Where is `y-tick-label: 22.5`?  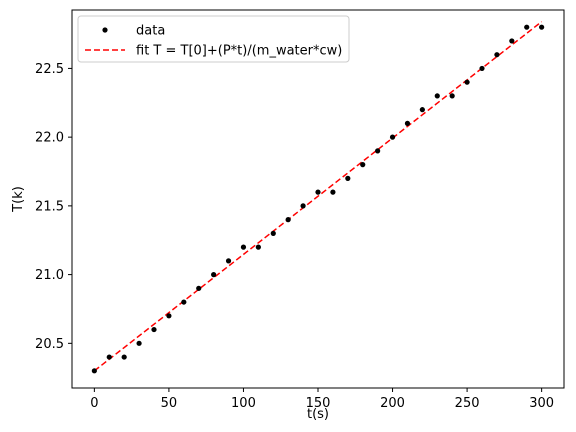
y-tick-label: 22.5 is located at coordinates (49, 69).